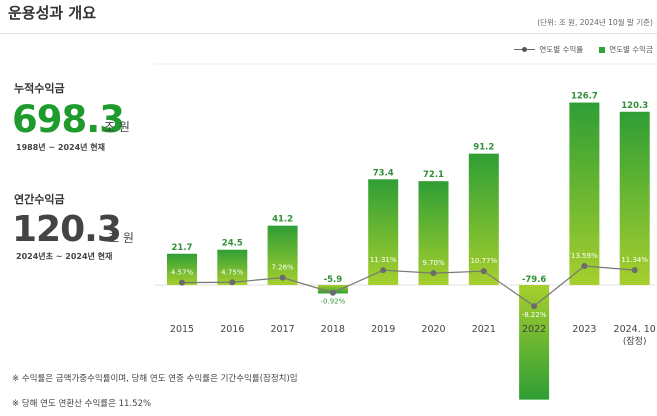 Image resolution: width=657 pixels, height=416 pixels. Describe the element at coordinates (39, 199) in the screenshot. I see `annual-label: 연간수익금` at that location.